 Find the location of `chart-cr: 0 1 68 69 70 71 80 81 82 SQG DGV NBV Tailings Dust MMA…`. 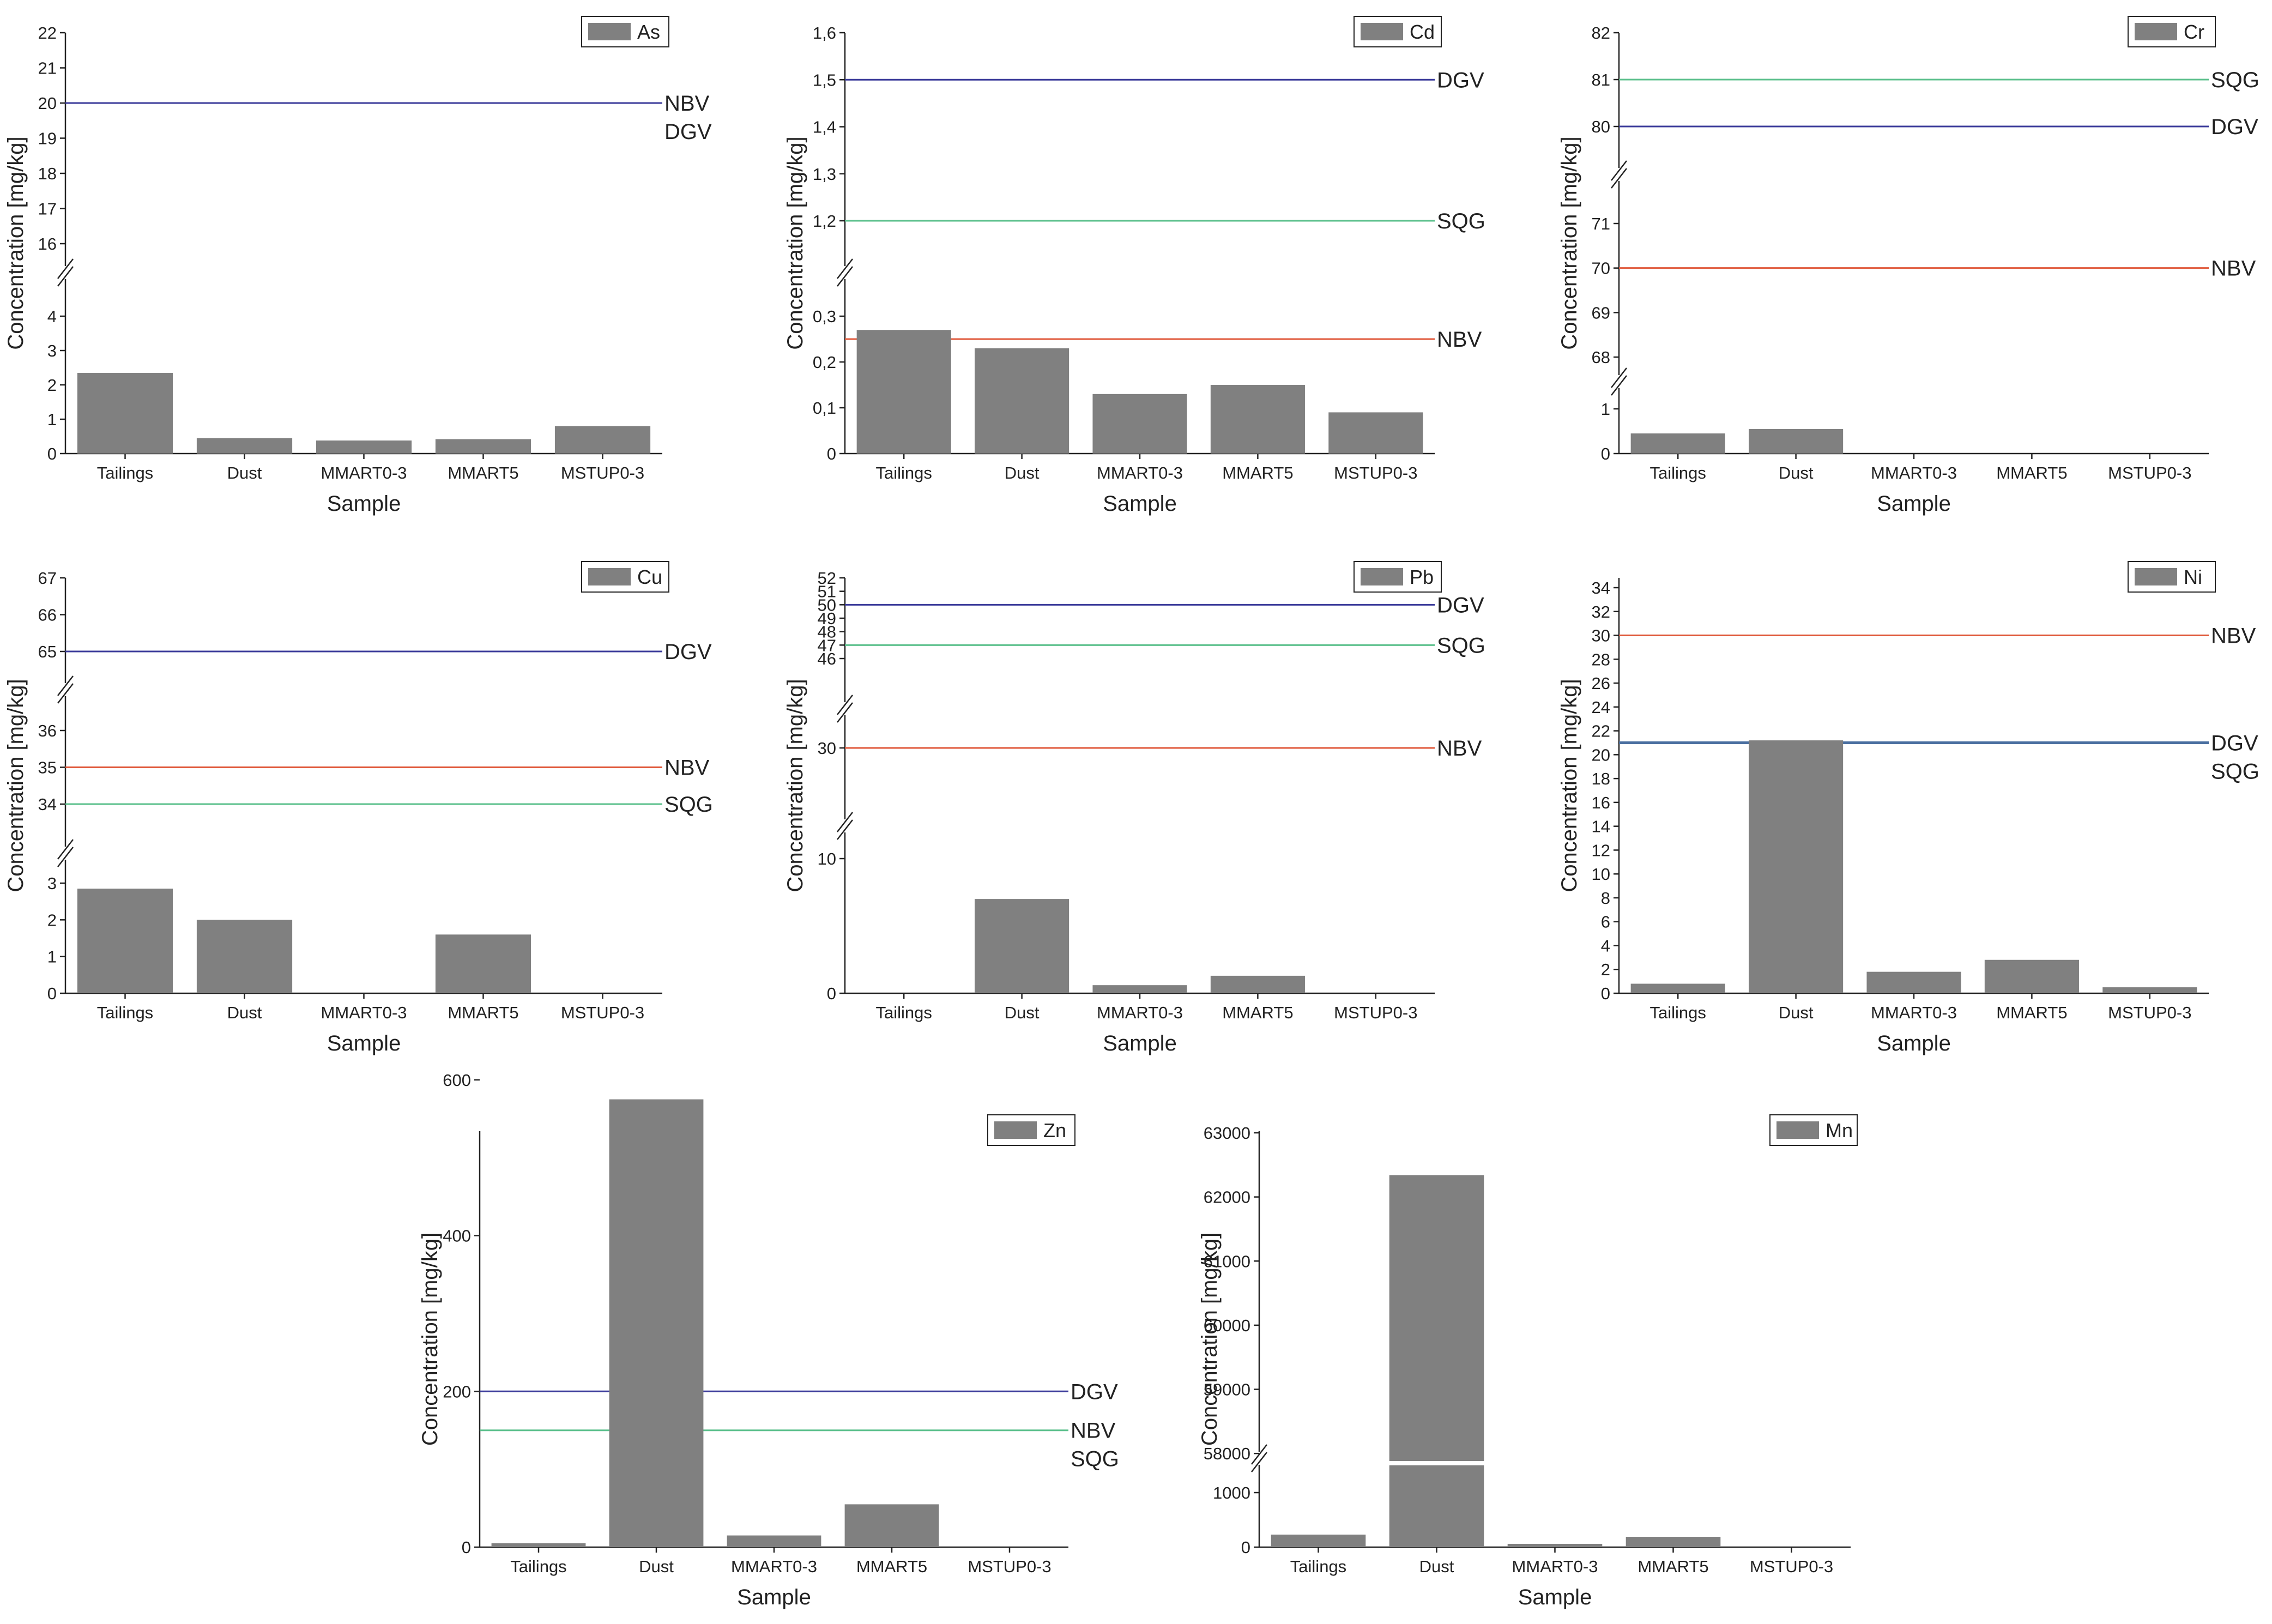

chart-cr: 0 1 68 69 70 71 80 81 82 SQG DGV NBV Tailings Dust MMA… is located at coordinates (1908, 266).